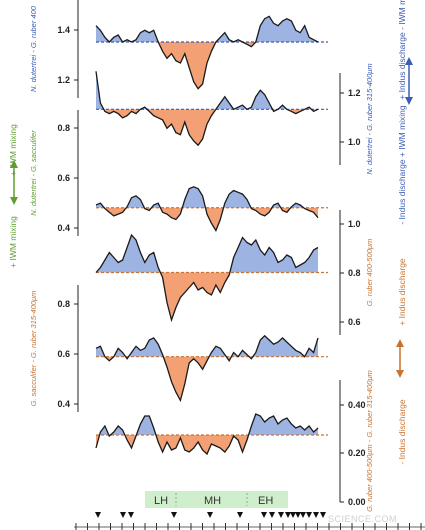 Image resolution: width=425 pixels, height=530 pixels. What do you see at coordinates (400, 343) in the screenshot?
I see `right-bottom-arrow-up-icon` at bounding box center [400, 343].